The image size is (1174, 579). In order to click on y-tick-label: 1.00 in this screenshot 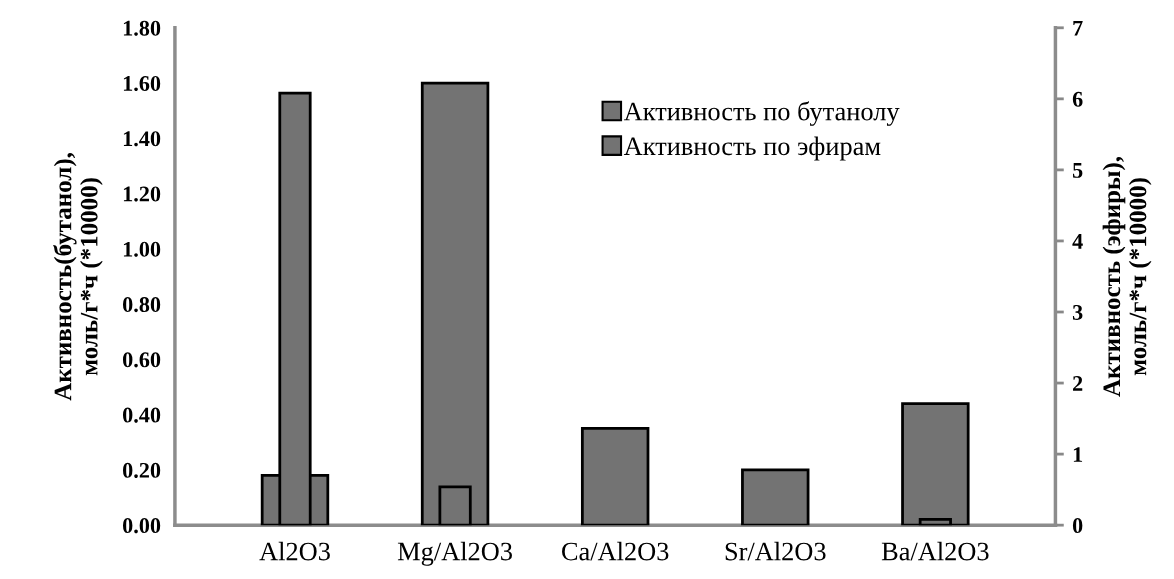, I will do `click(142, 249)`.